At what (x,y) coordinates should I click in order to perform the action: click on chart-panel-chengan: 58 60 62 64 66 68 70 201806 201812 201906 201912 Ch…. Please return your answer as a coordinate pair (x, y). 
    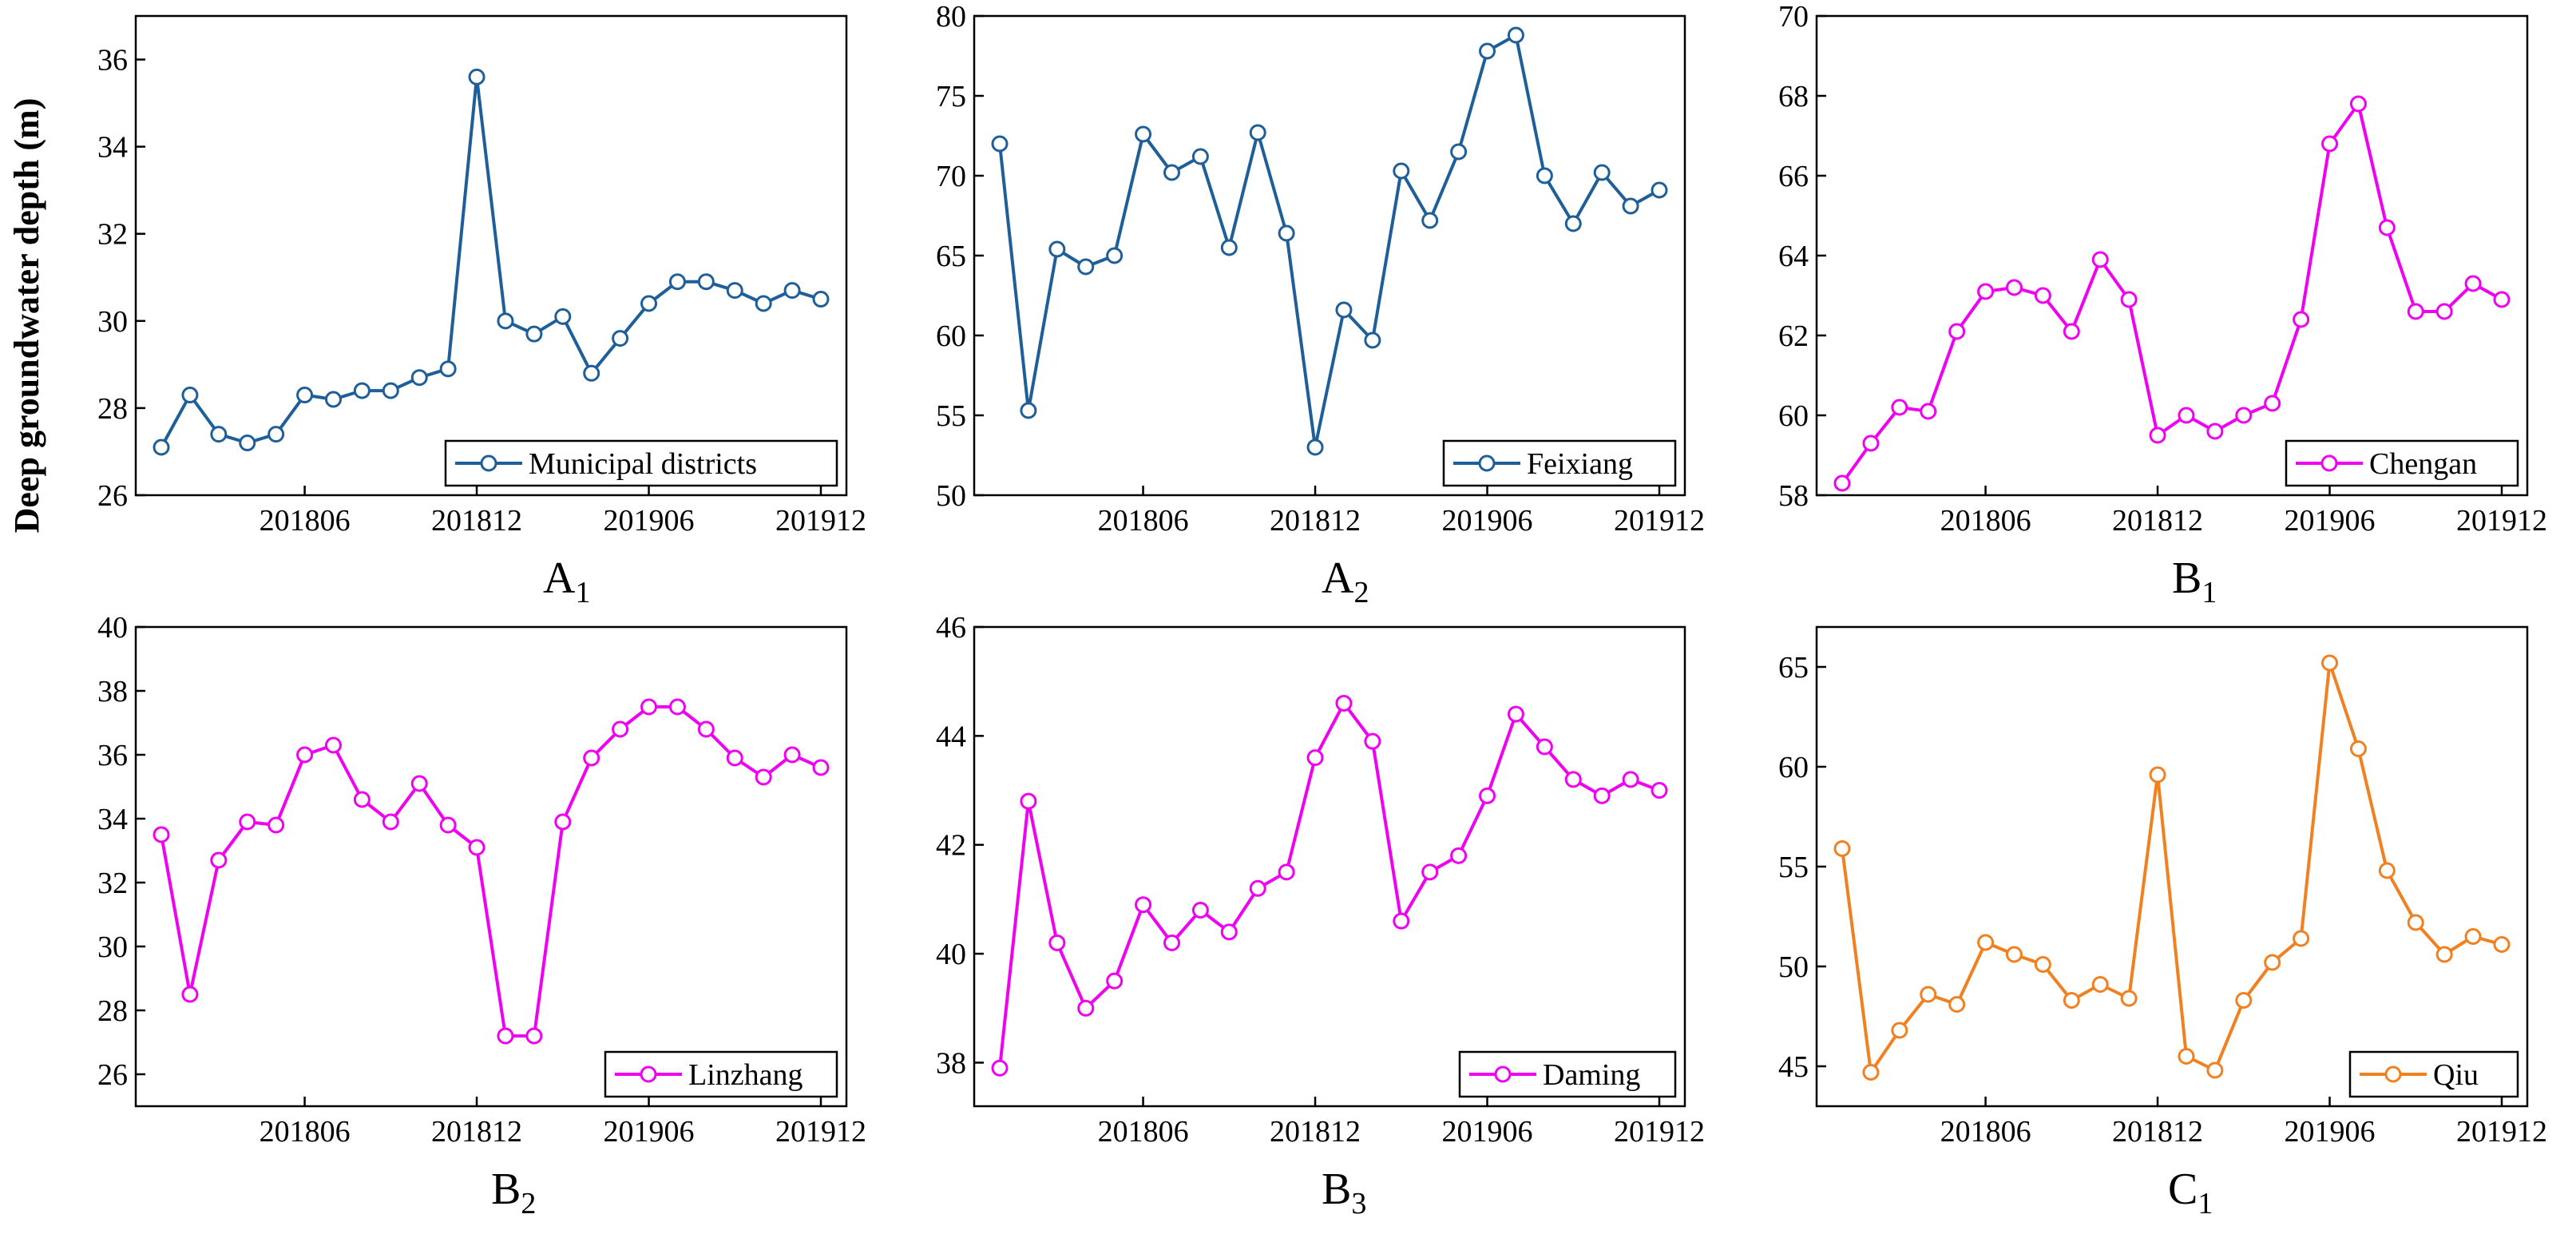
    Looking at the image, I should click on (2162, 304).